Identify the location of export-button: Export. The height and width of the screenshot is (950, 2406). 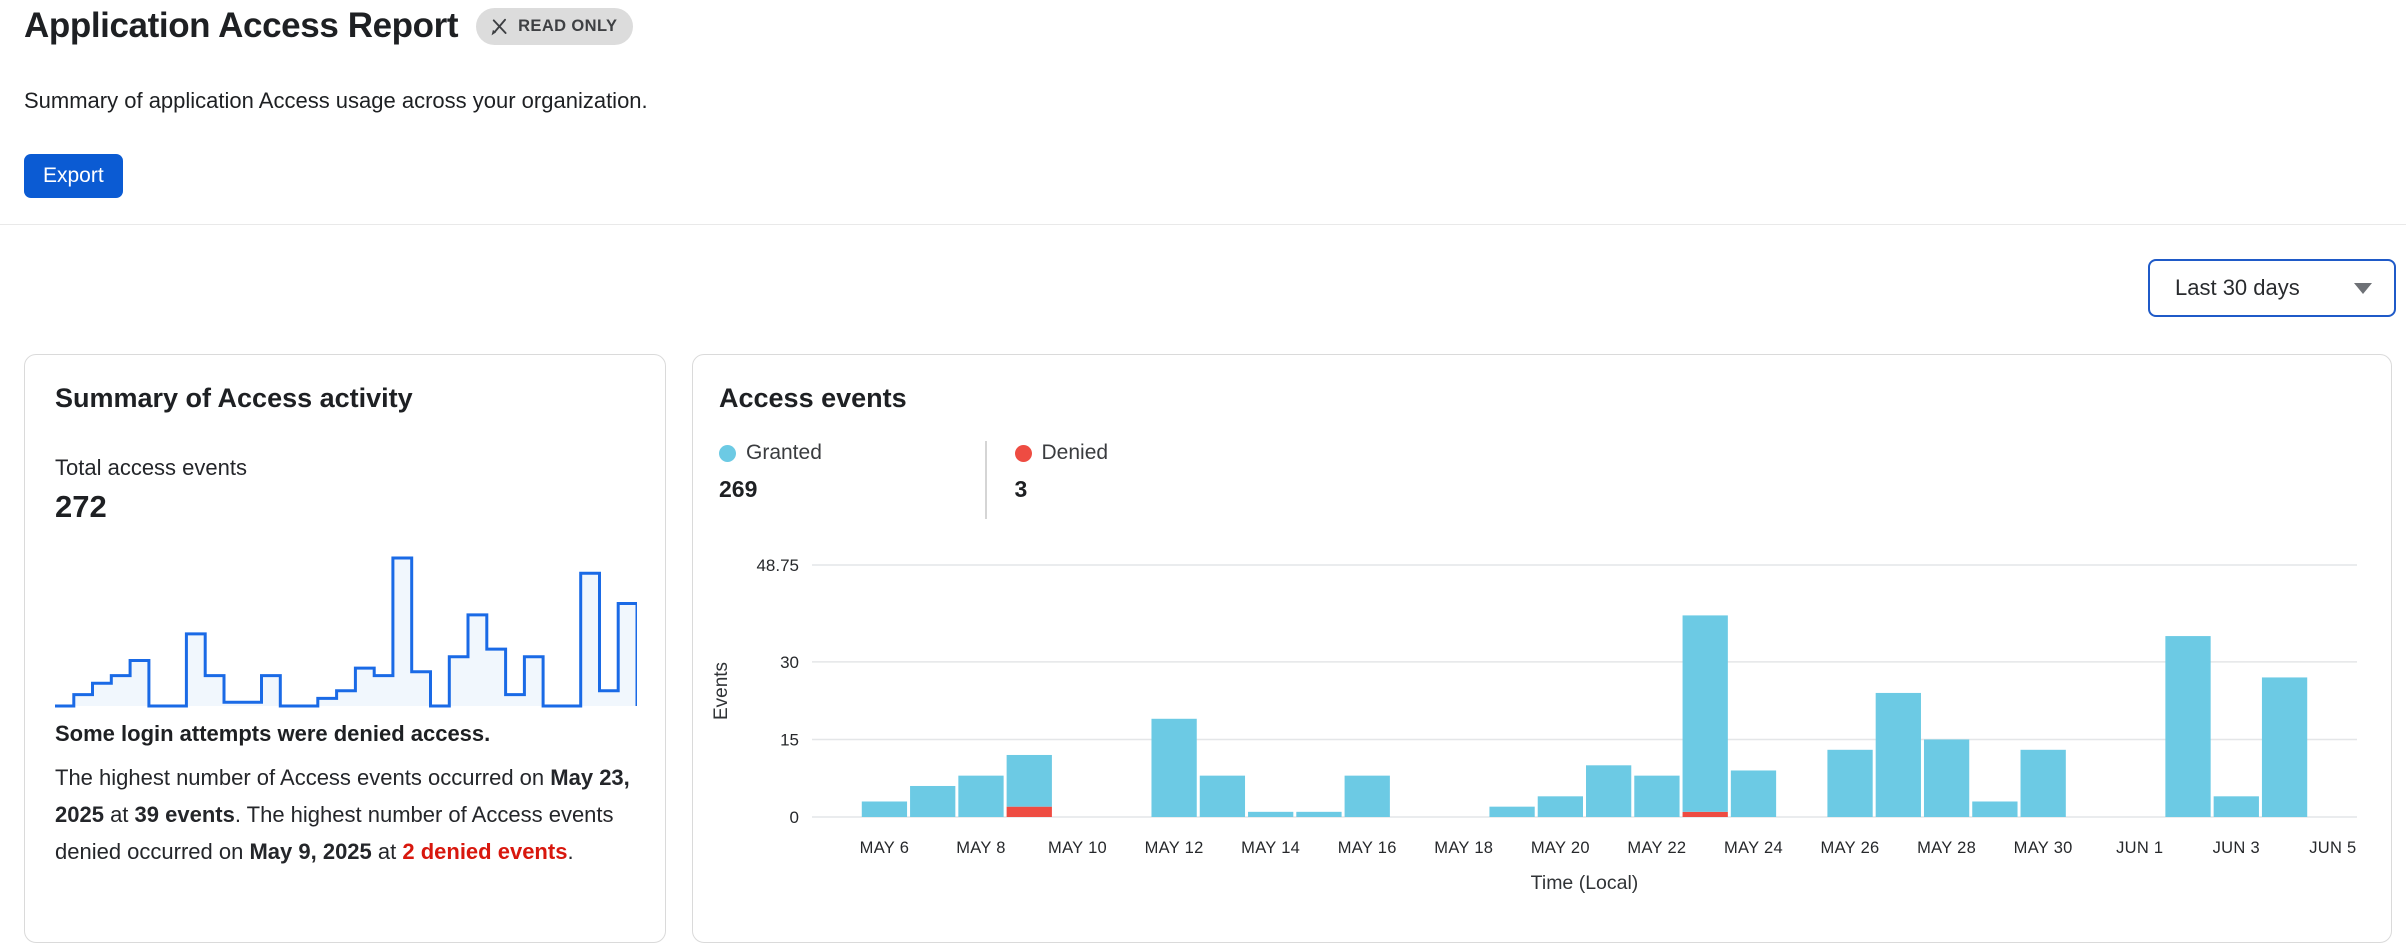
(73, 176).